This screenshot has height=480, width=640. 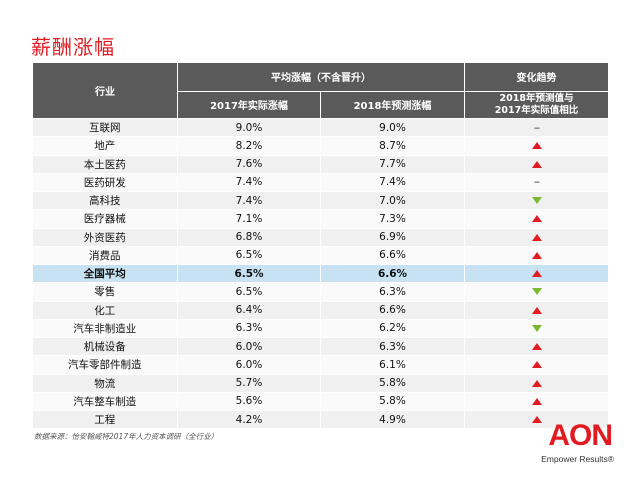 I want to click on industry-cell: 消费品, so click(x=105, y=256).